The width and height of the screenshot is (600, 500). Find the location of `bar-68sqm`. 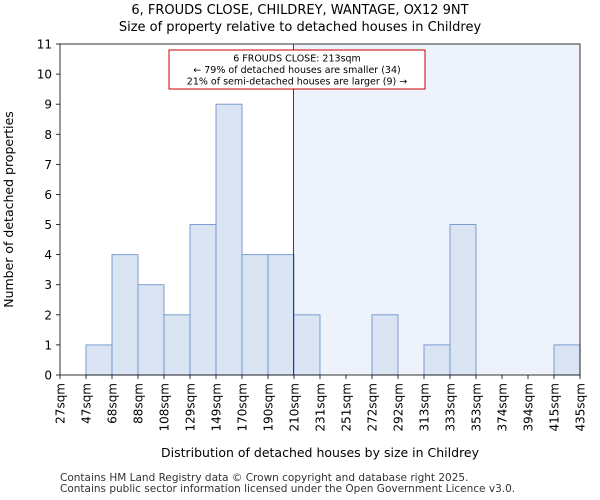

bar-68sqm is located at coordinates (125, 315).